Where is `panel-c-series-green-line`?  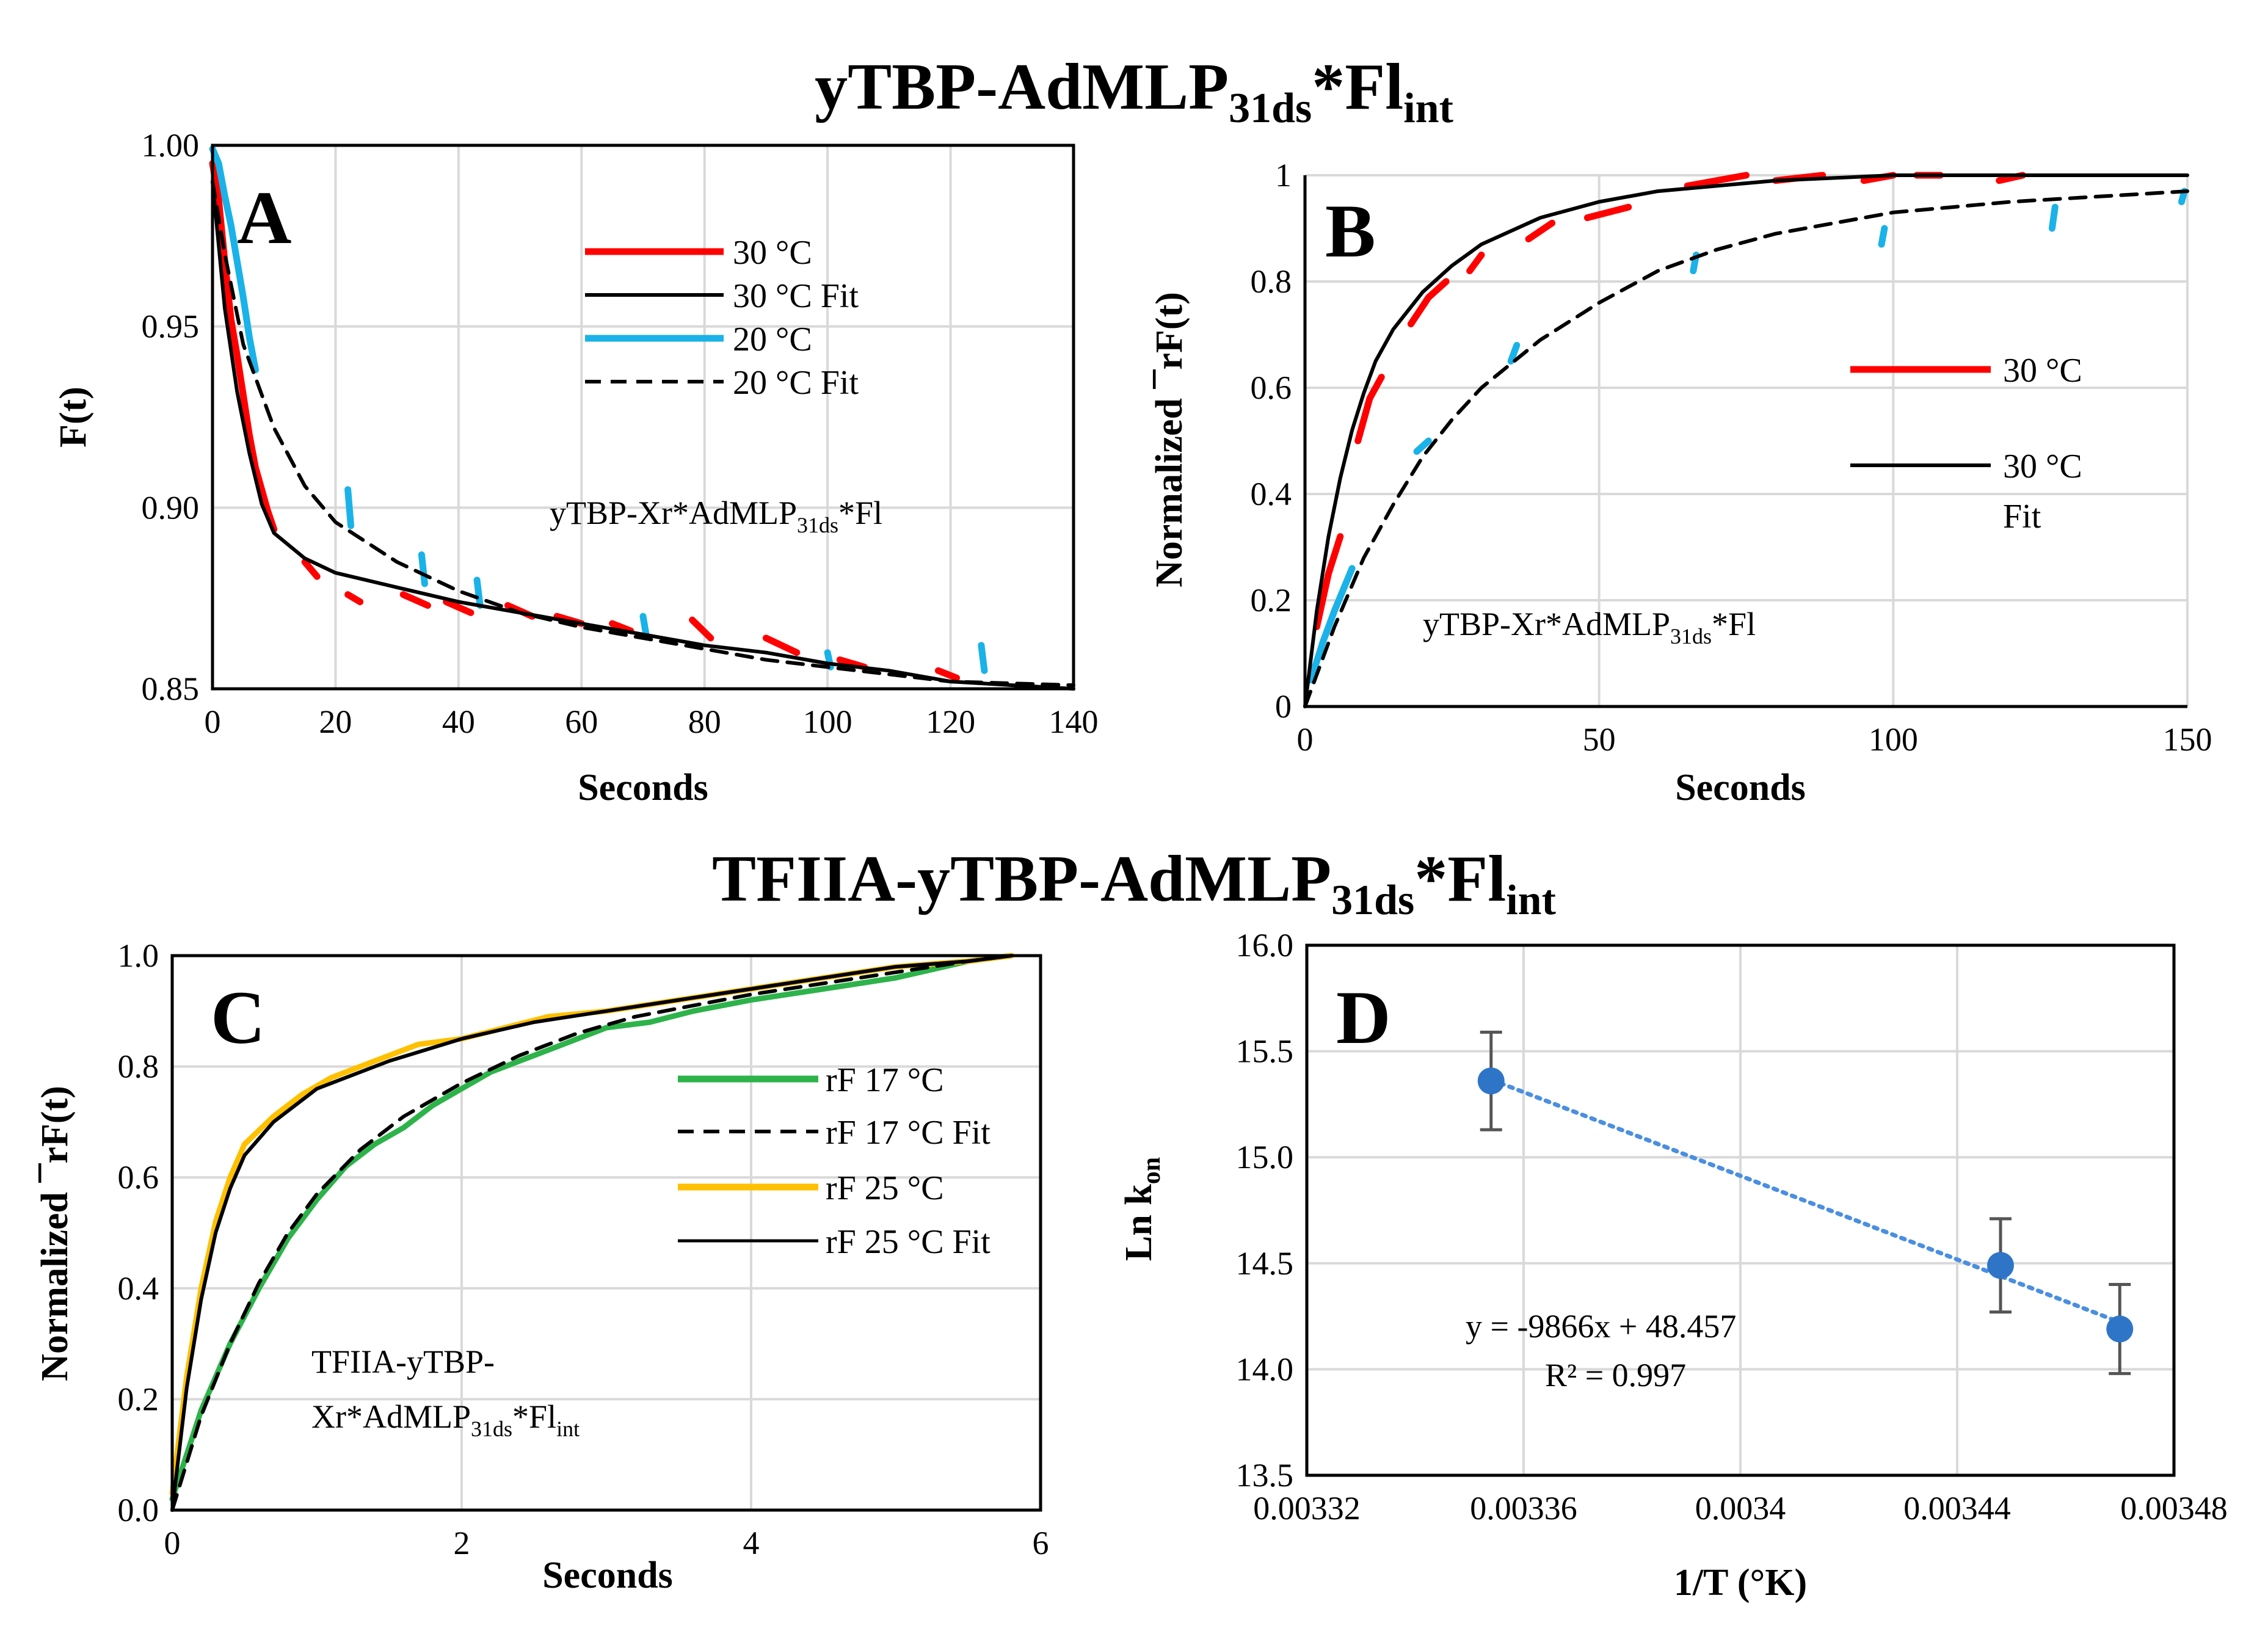
panel-c-series-green-line is located at coordinates (592, 1227).